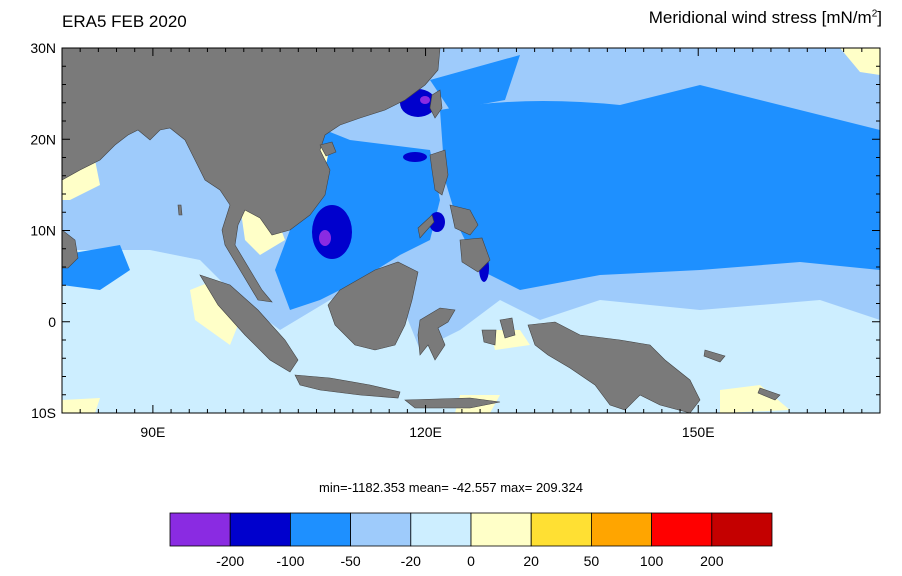  What do you see at coordinates (439, 172) in the screenshot?
I see `land-luzon` at bounding box center [439, 172].